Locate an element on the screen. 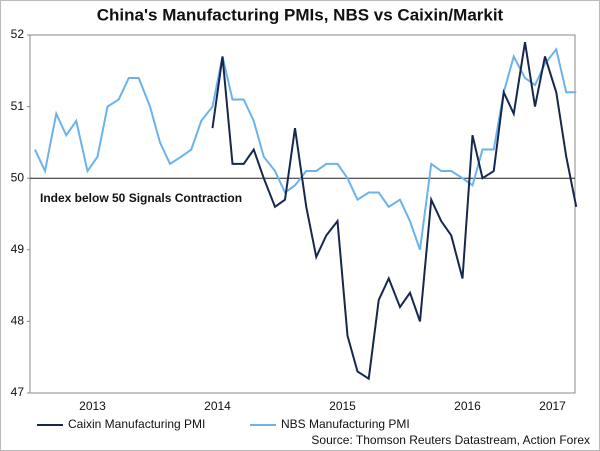  y-tick-label: 47 is located at coordinates (18, 392).